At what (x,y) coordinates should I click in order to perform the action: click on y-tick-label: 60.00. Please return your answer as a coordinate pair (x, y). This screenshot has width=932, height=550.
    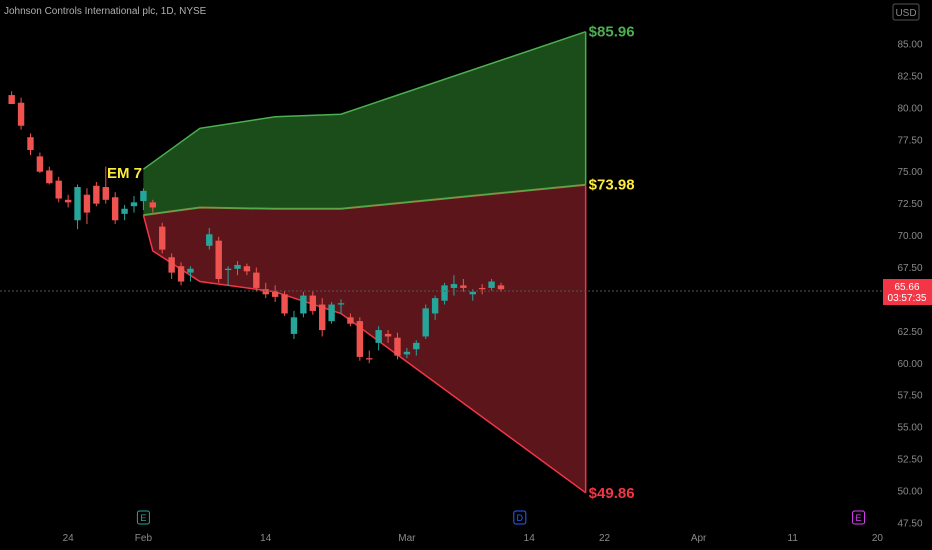
    Looking at the image, I should click on (909, 364).